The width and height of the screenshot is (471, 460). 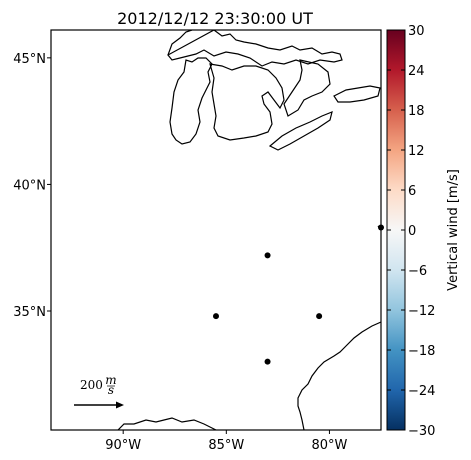 I want to click on reference-arrow-unit-denominator: s, so click(x=111, y=390).